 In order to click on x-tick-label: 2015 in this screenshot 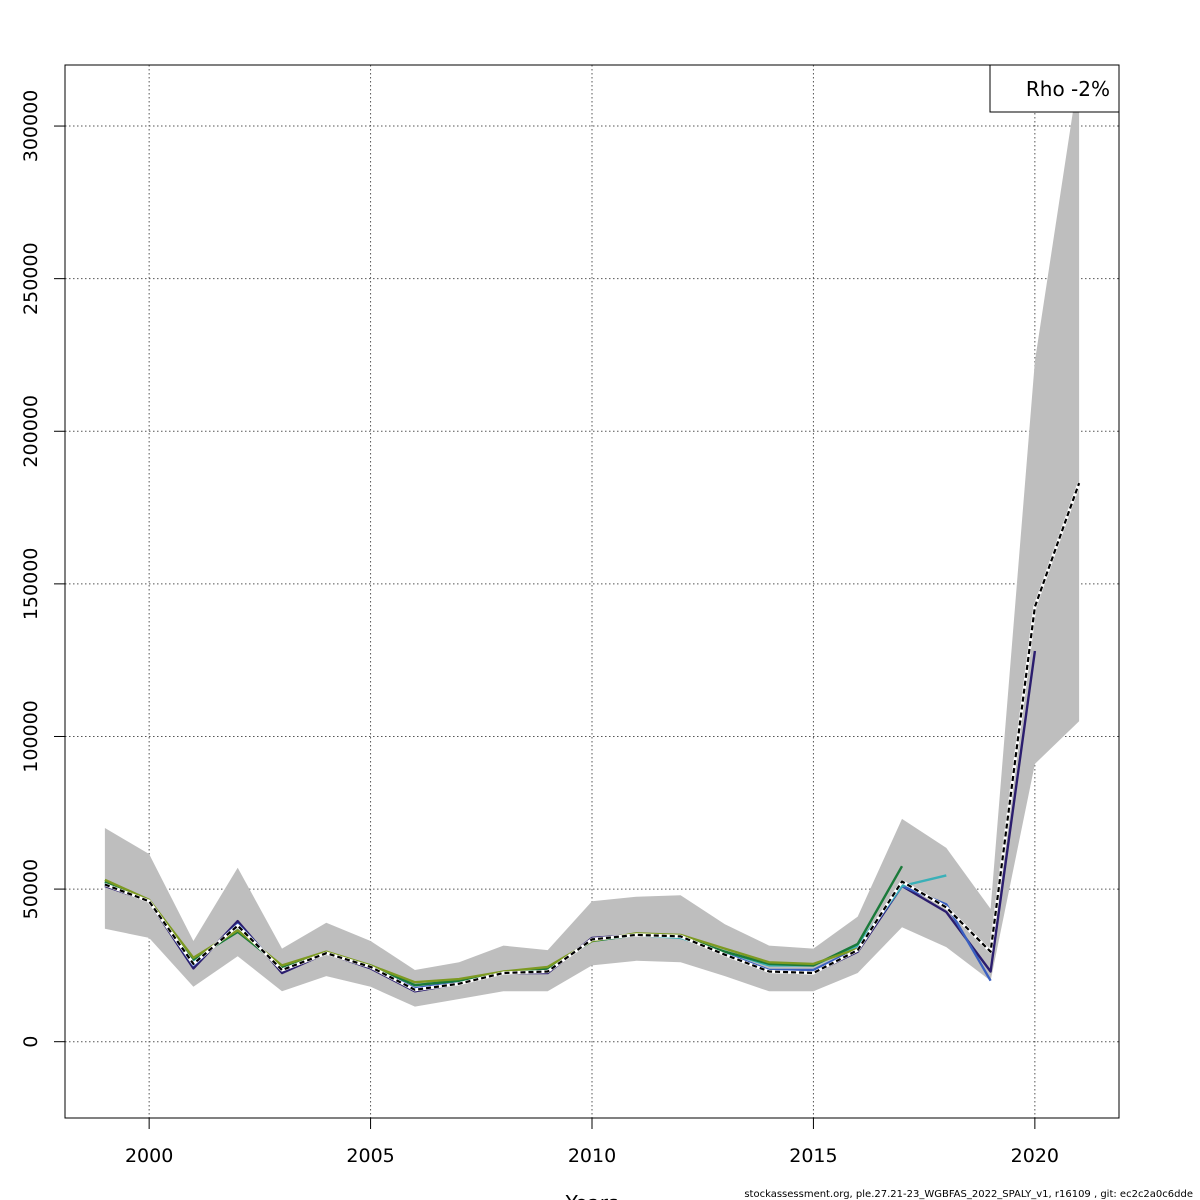, I will do `click(813, 1156)`.